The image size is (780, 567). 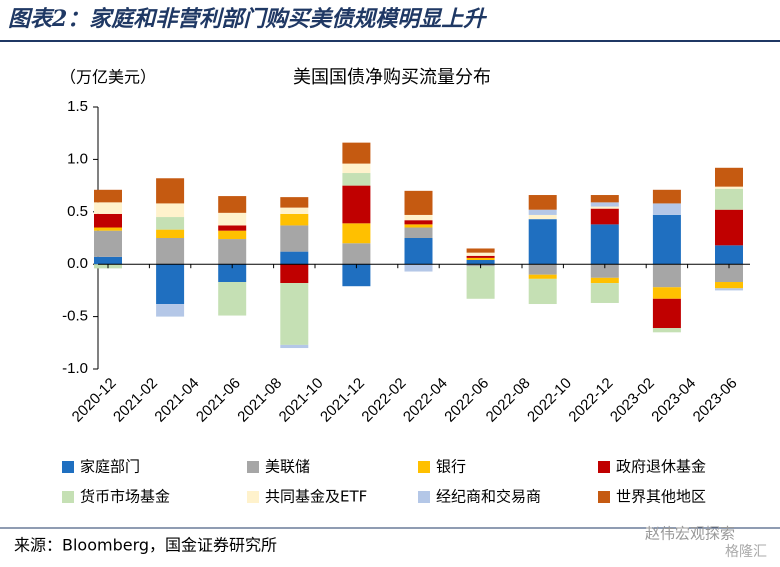 What do you see at coordinates (94, 400) in the screenshot?
I see `x-tick-label: 2020-12` at bounding box center [94, 400].